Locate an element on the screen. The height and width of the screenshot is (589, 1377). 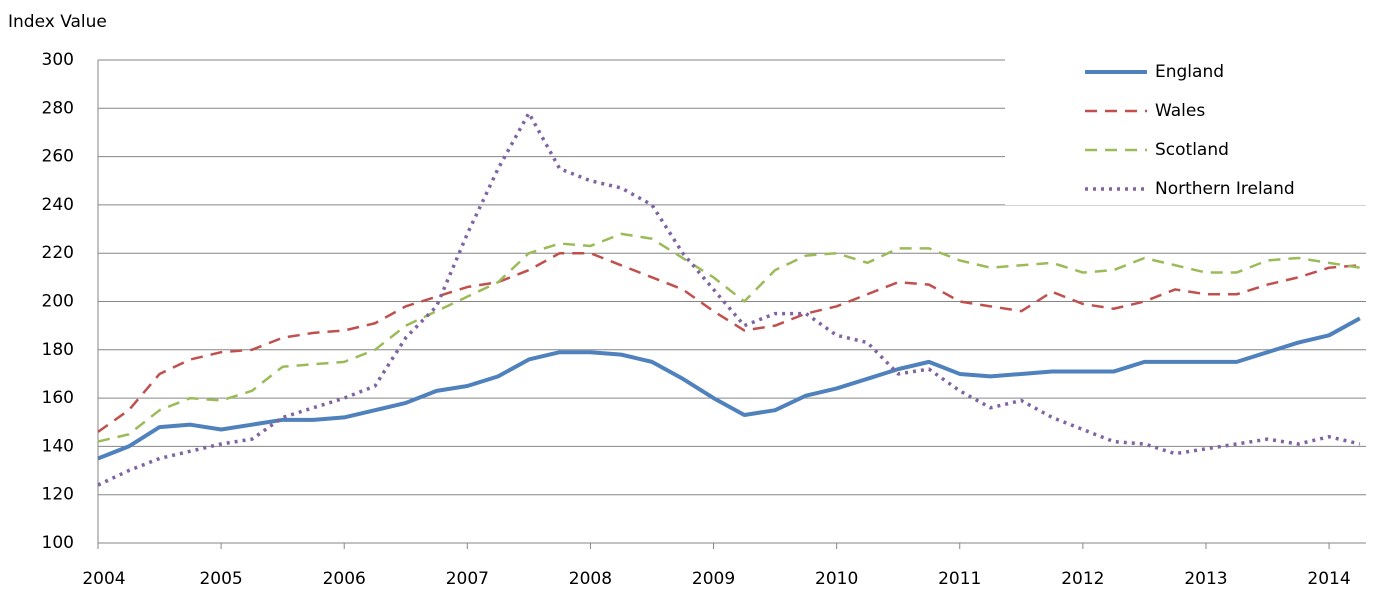
legend-label: Wales is located at coordinates (1180, 111).